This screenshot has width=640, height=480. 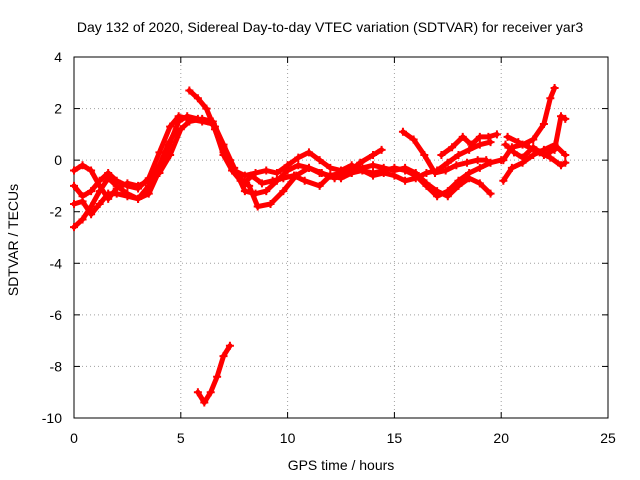 I want to click on y-tick-label: 2, so click(x=58, y=109).